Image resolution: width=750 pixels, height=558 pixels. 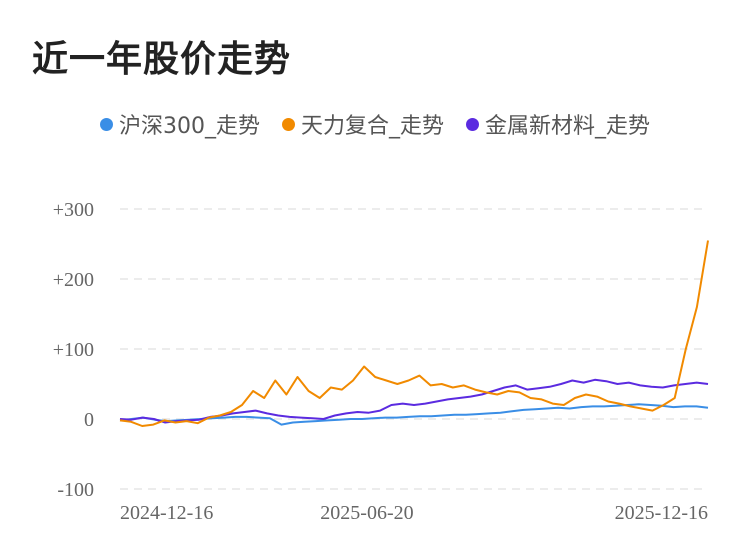 I want to click on legend-label-tianli: 天力复合_走势, so click(x=372, y=126).